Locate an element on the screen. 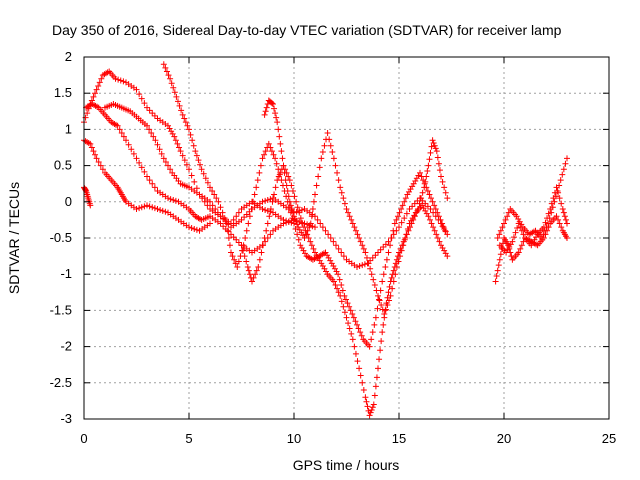 The width and height of the screenshot is (640, 480). y-tick-label: -1 is located at coordinates (66, 273).